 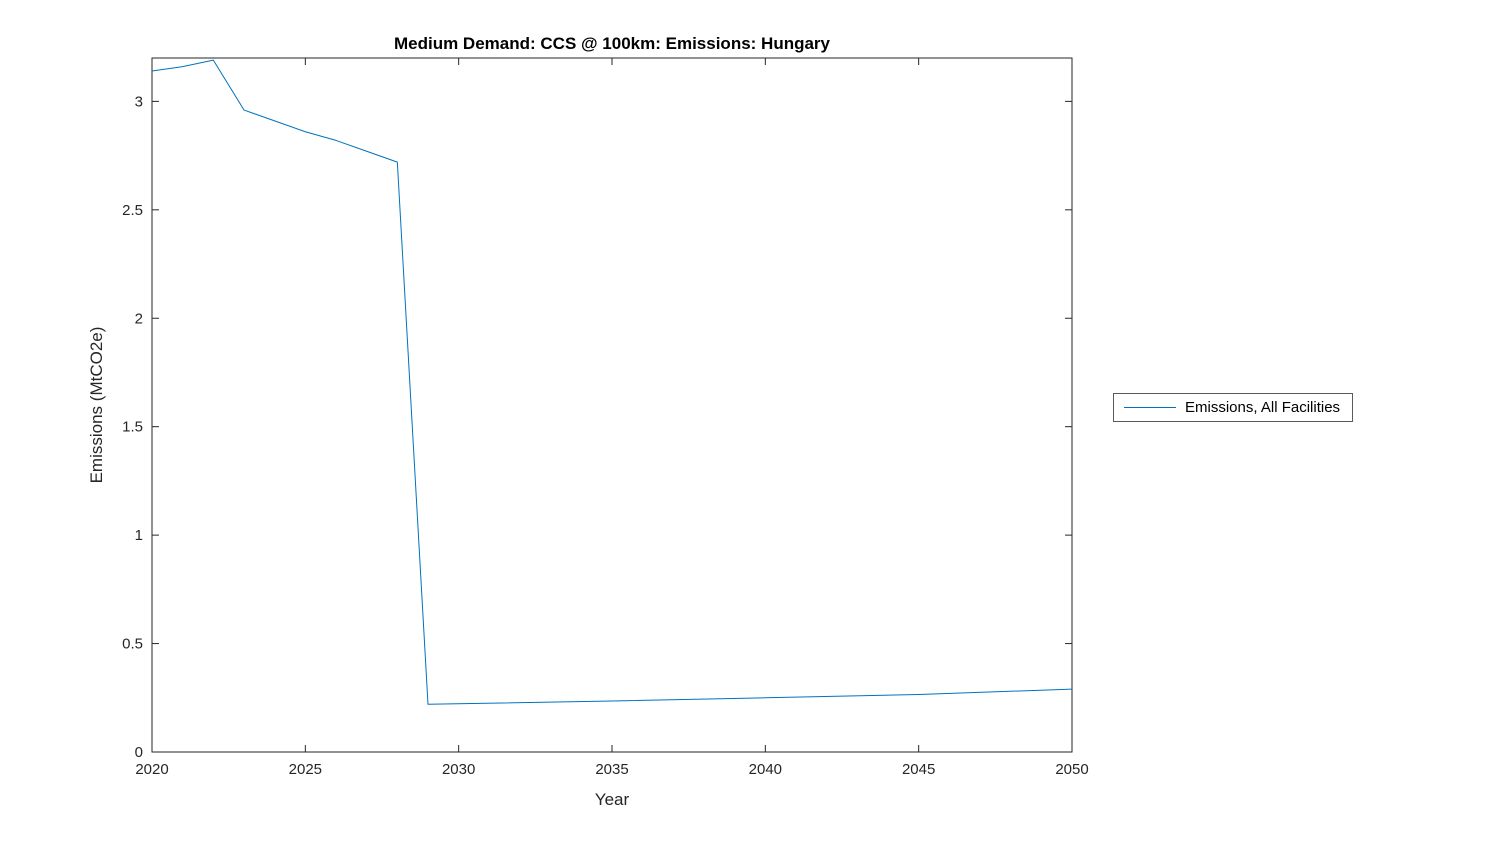 What do you see at coordinates (132, 427) in the screenshot?
I see `y-tick-label: 1.5` at bounding box center [132, 427].